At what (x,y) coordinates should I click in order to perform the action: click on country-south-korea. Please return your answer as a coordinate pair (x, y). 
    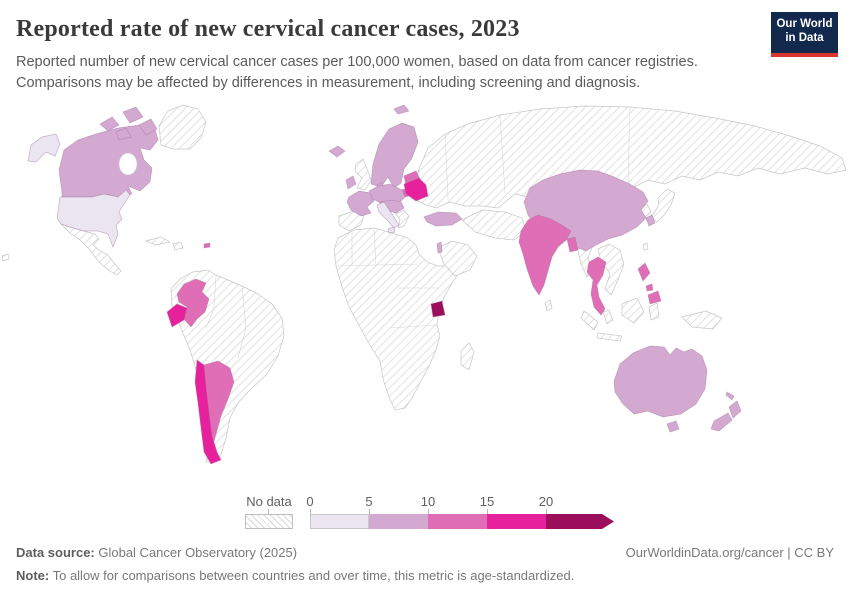
    Looking at the image, I should click on (650, 220).